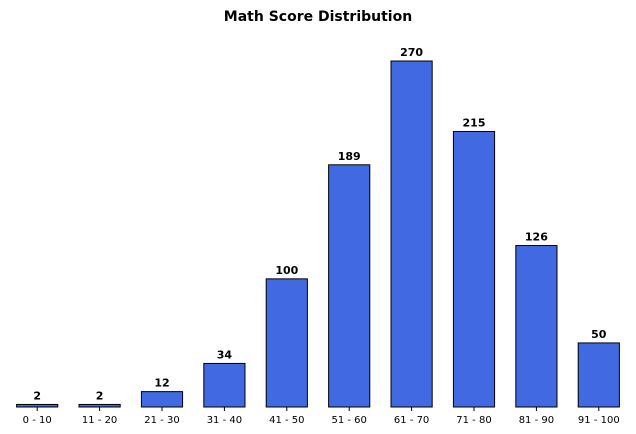 This screenshot has width=636, height=434. Describe the element at coordinates (161, 383) in the screenshot. I see `bar-value-label: 12` at that location.